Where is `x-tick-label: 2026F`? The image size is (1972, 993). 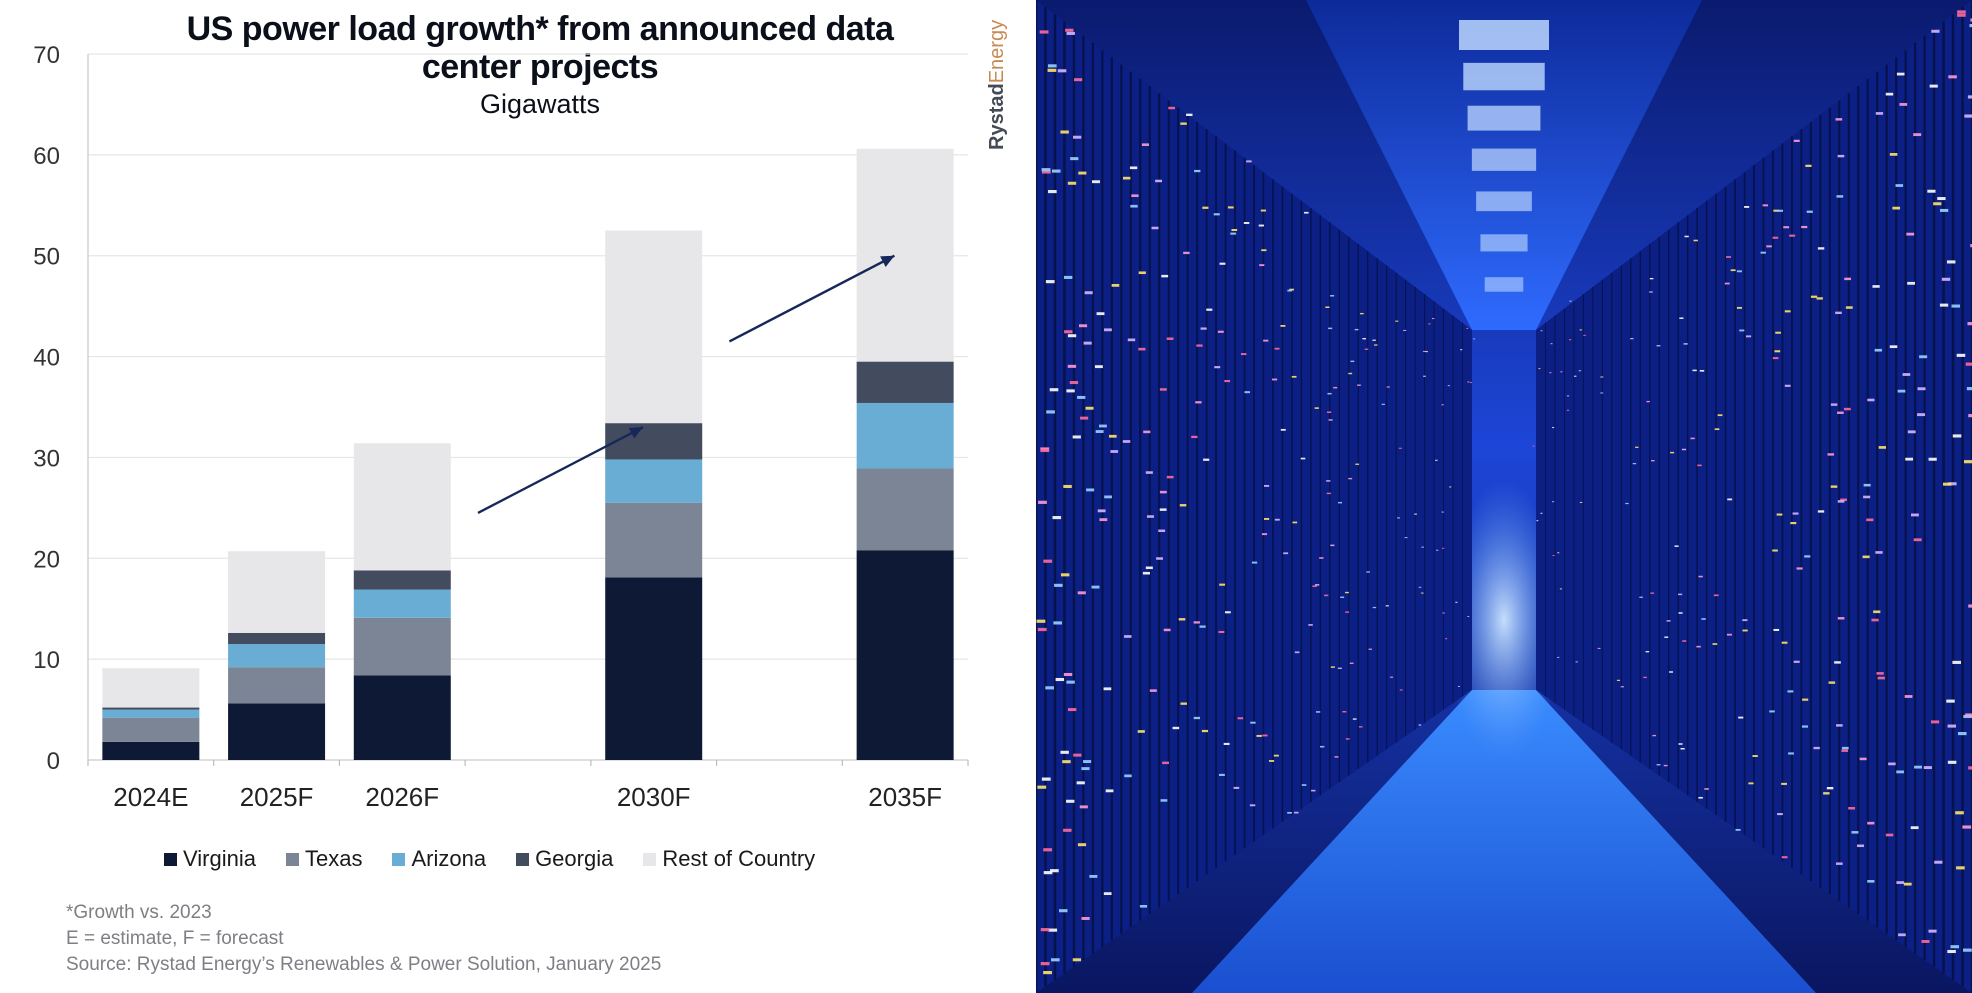 x-tick-label: 2026F is located at coordinates (402, 797).